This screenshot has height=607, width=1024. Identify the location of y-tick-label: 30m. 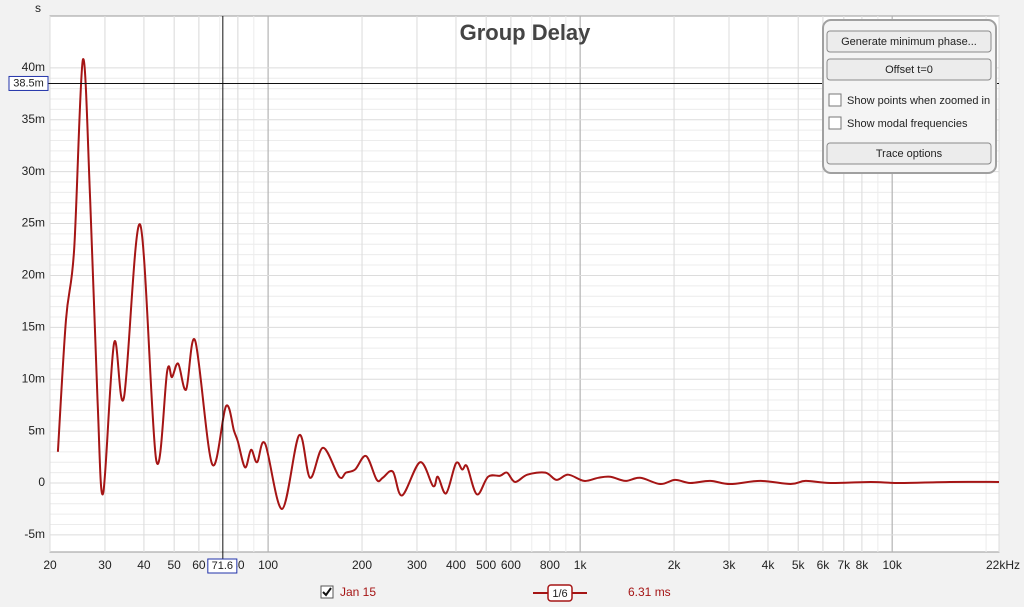
(33, 171).